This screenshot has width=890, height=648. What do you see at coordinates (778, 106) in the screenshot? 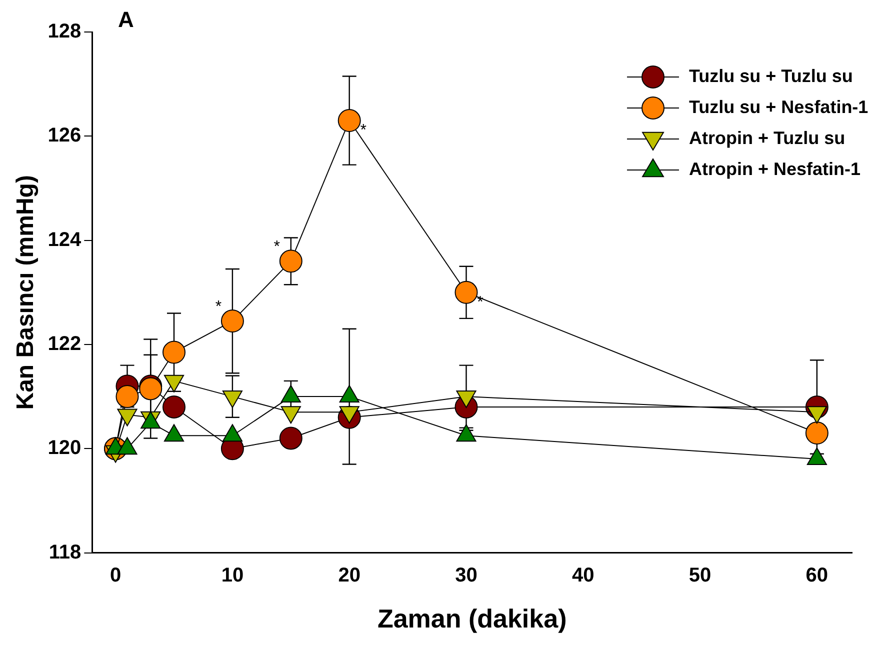
I see `legend-label: Tuzlu su + Nesfatin-1` at bounding box center [778, 106].